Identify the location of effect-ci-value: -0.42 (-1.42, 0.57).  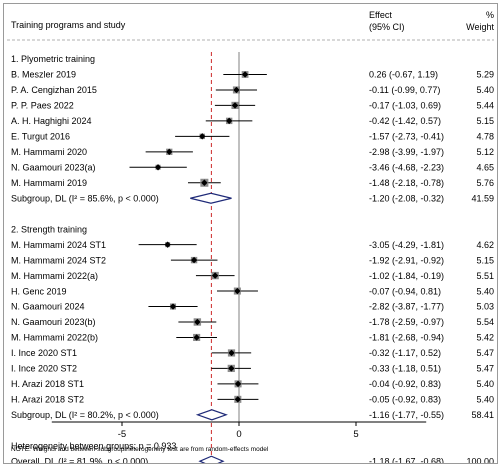
(405, 121).